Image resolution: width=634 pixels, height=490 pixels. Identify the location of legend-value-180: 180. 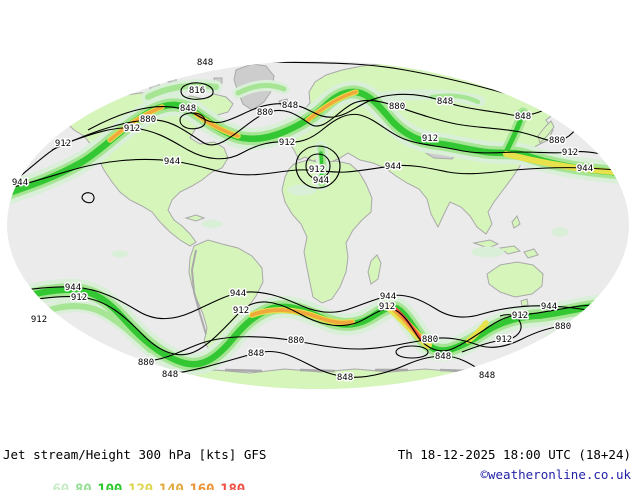
(232, 486).